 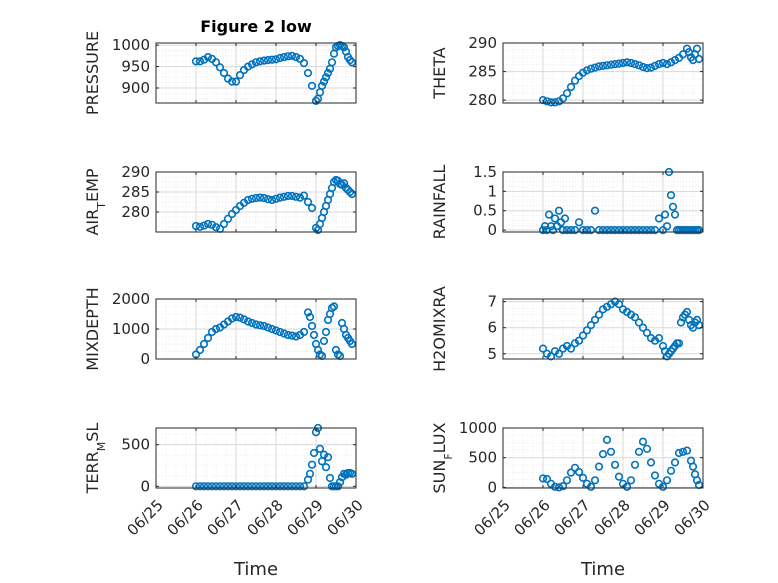 What do you see at coordinates (344, 517) in the screenshot?
I see `x-tick-label: 06/30` at bounding box center [344, 517].